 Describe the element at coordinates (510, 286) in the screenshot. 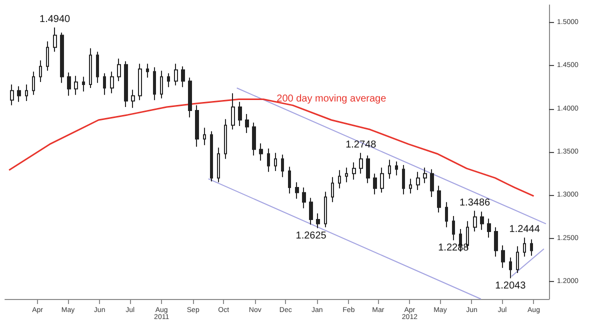

I see `annotation: 1.2043` at that location.